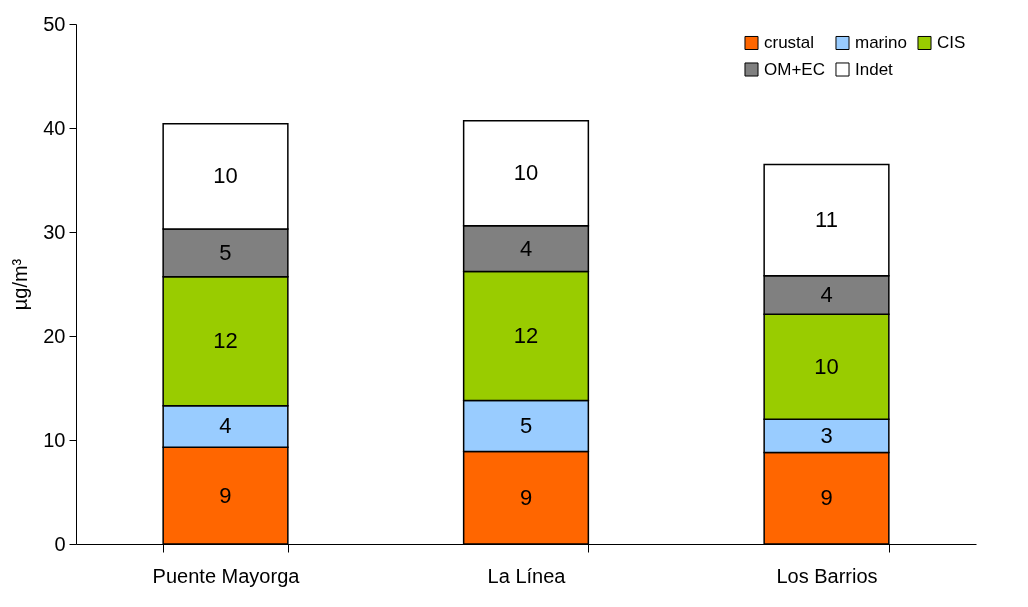 Image resolution: width=1028 pixels, height=607 pixels. Describe the element at coordinates (54, 23) in the screenshot. I see `y-tick-label: 50` at that location.